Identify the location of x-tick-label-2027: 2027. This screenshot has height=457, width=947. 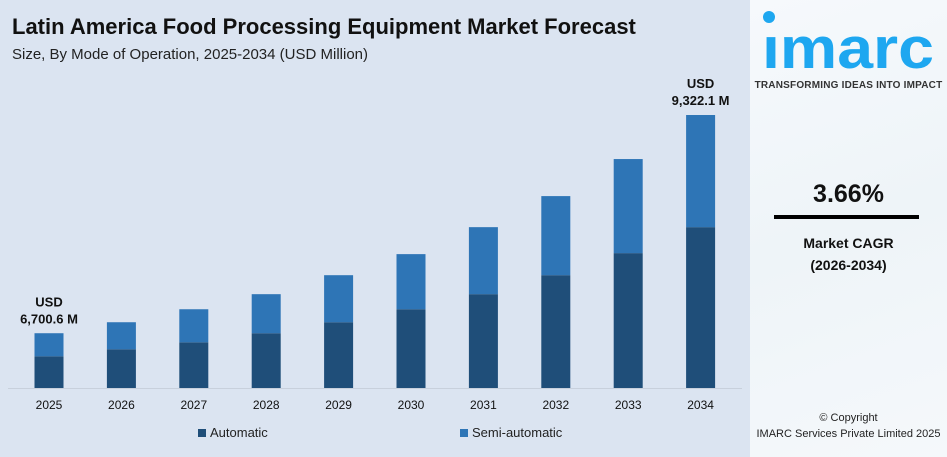
(193, 405).